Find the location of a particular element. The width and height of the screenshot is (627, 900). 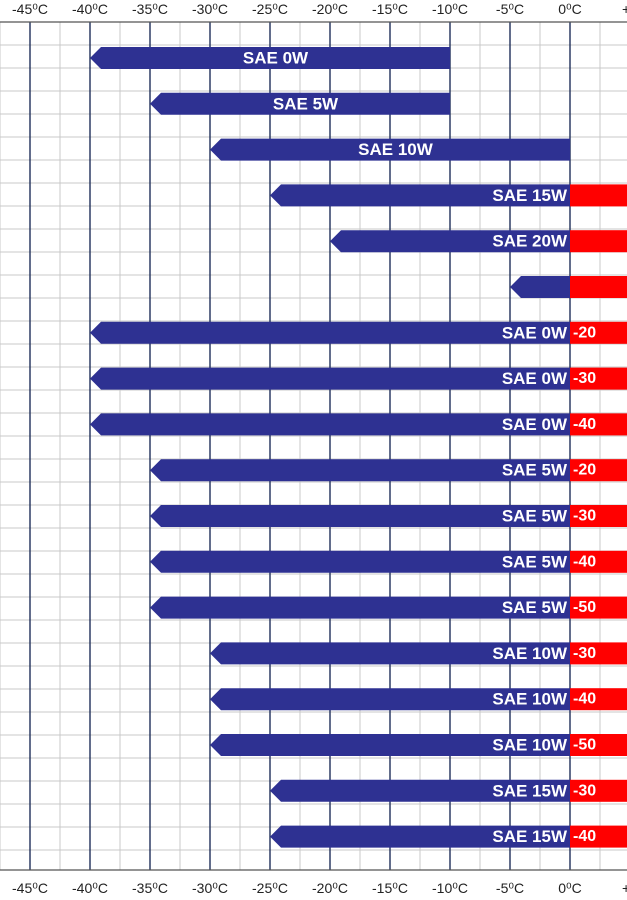

bottom-tick-label: +5 is located at coordinates (624, 888).